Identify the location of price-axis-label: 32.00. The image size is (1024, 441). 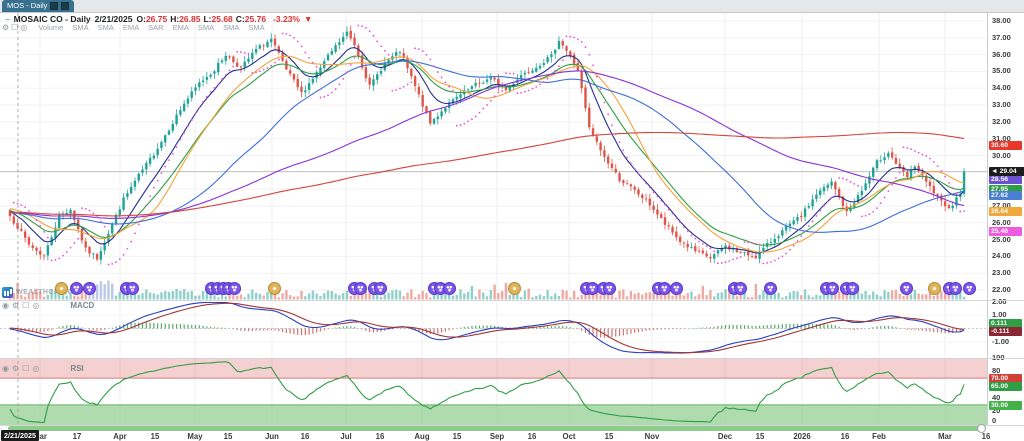
(1001, 121).